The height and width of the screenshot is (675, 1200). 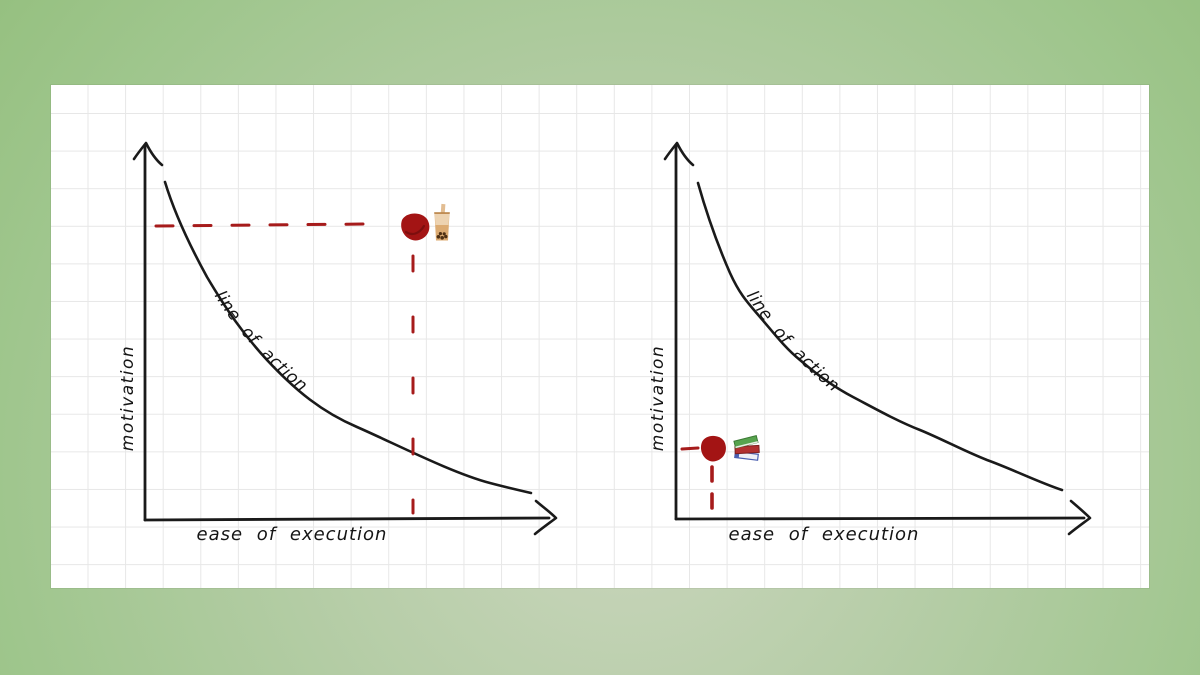 I want to click on books-icon, so click(x=746, y=448).